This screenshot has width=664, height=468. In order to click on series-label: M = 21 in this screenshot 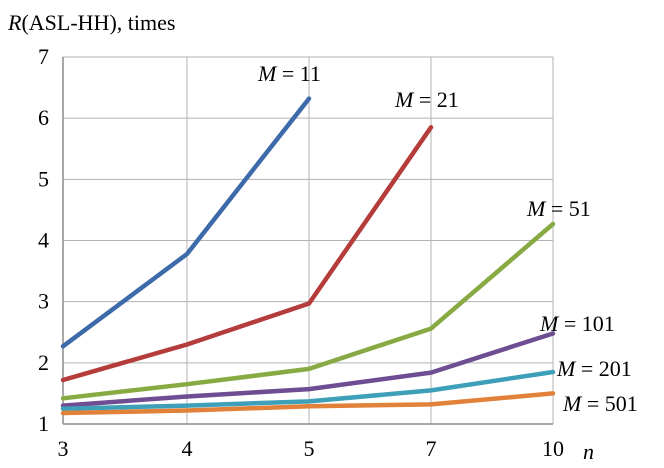, I will do `click(426, 99)`.